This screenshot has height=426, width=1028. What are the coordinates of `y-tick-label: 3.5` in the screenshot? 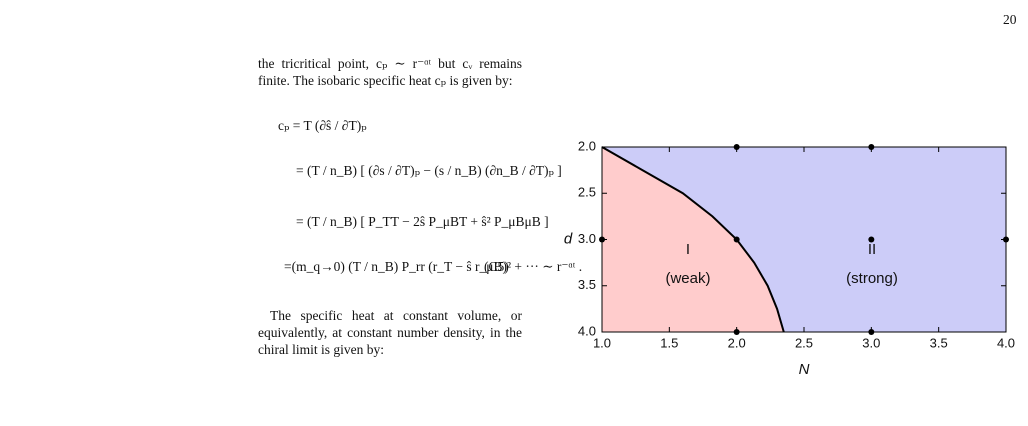 It's located at (587, 284).